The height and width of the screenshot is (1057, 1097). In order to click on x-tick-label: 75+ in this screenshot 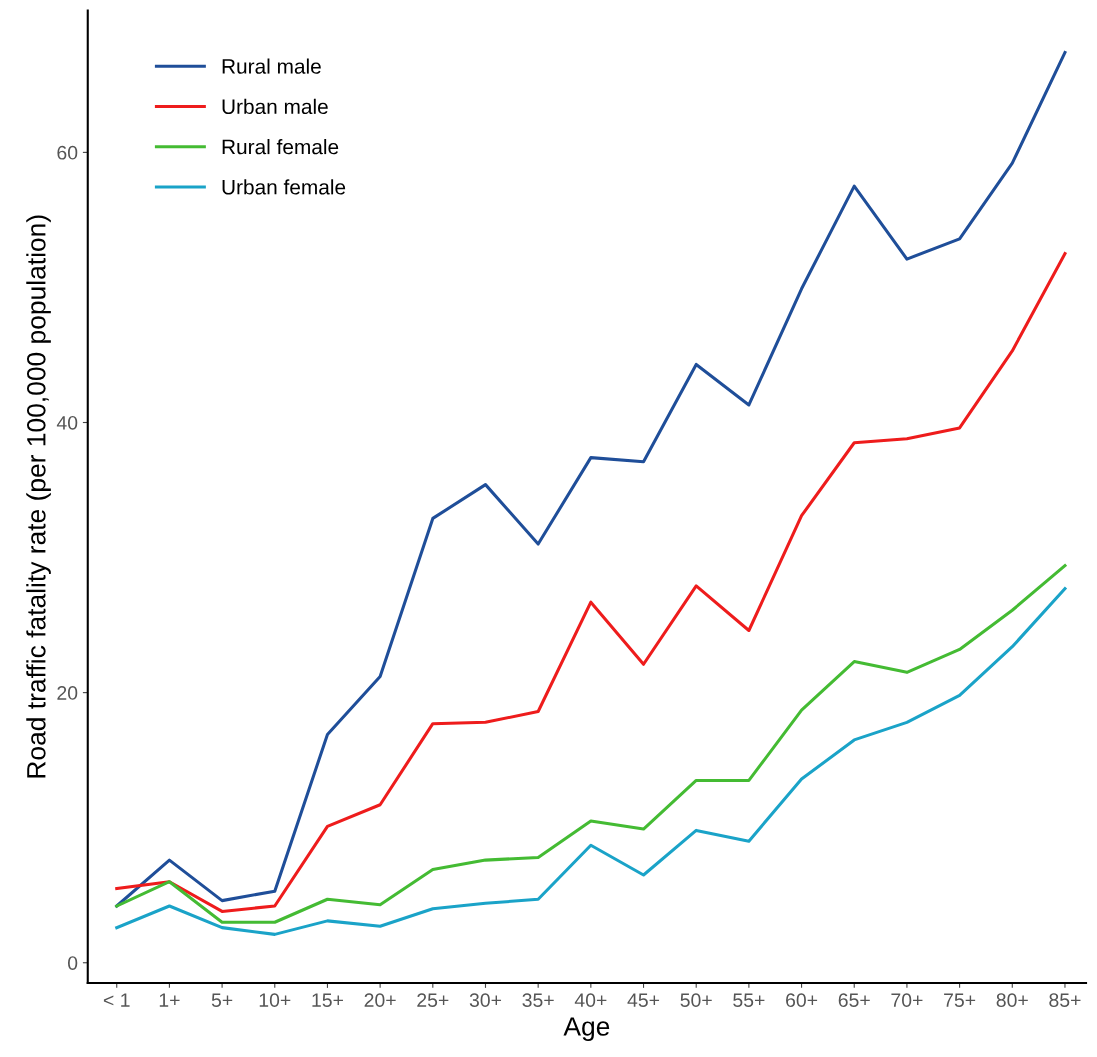, I will do `click(960, 1000)`.